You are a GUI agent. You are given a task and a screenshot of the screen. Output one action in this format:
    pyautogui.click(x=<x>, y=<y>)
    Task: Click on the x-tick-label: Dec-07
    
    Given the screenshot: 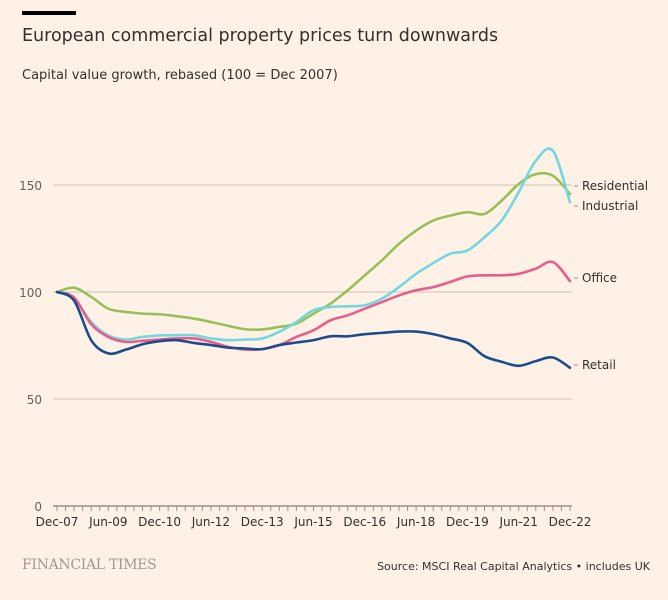 What is the action you would take?
    pyautogui.click(x=57, y=522)
    